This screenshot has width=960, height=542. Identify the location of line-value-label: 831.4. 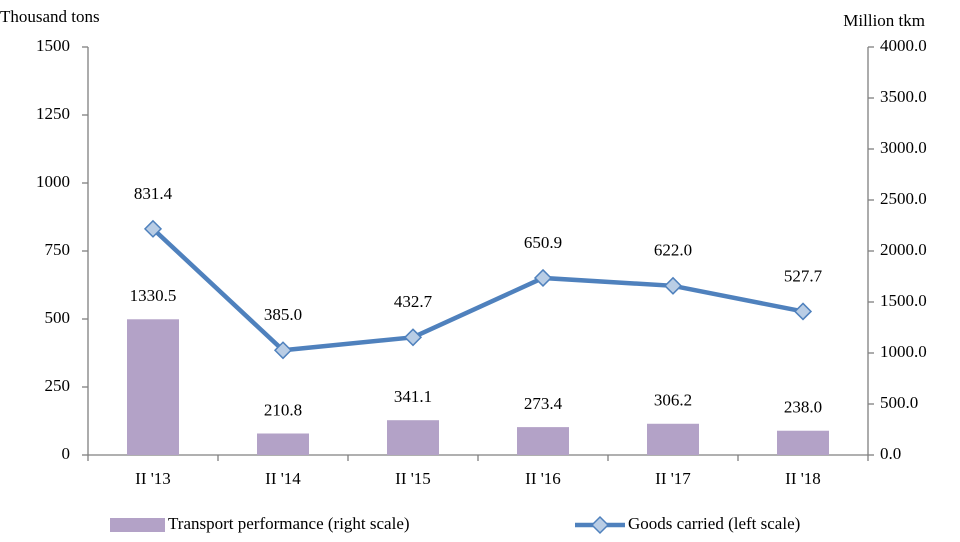
(153, 193).